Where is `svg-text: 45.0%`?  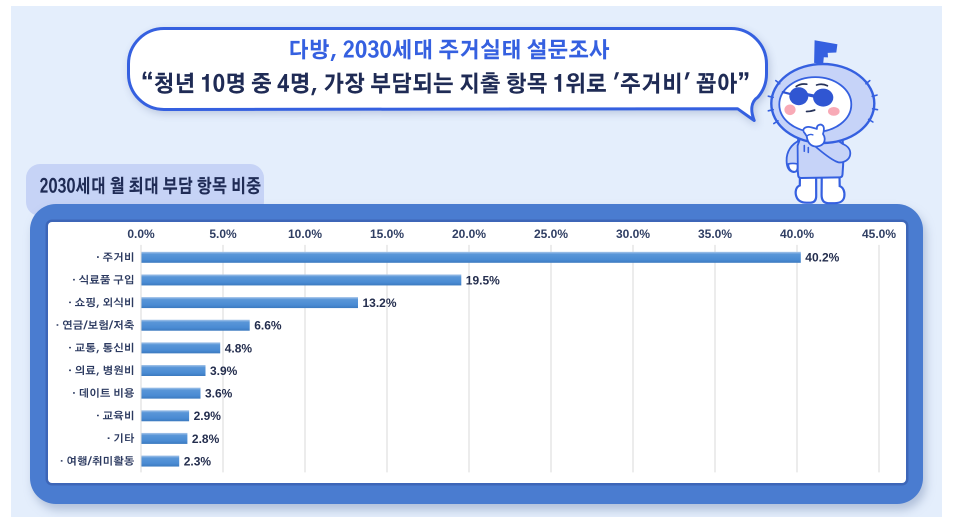 svg-text: 45.0% is located at coordinates (879, 234).